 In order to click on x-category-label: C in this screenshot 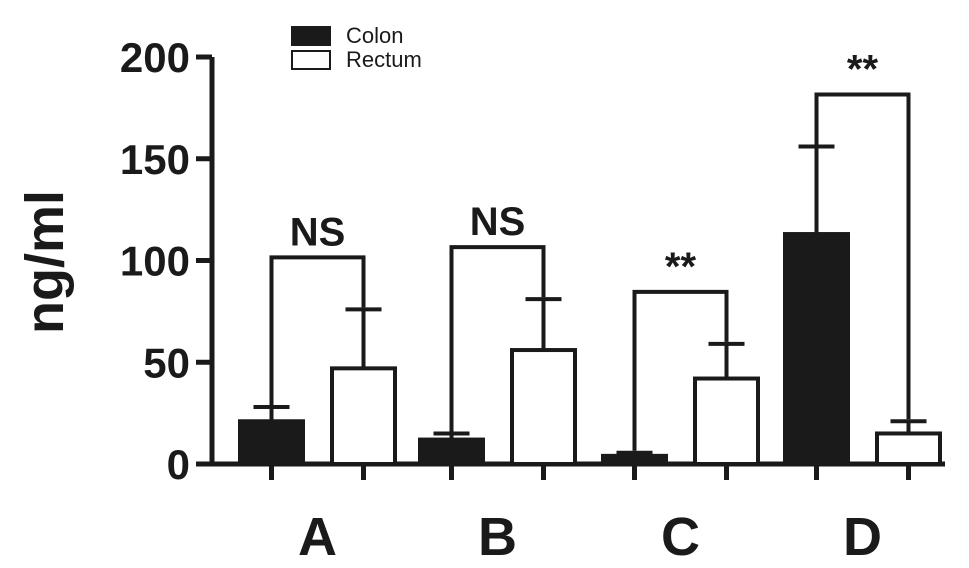, I will do `click(680, 537)`.